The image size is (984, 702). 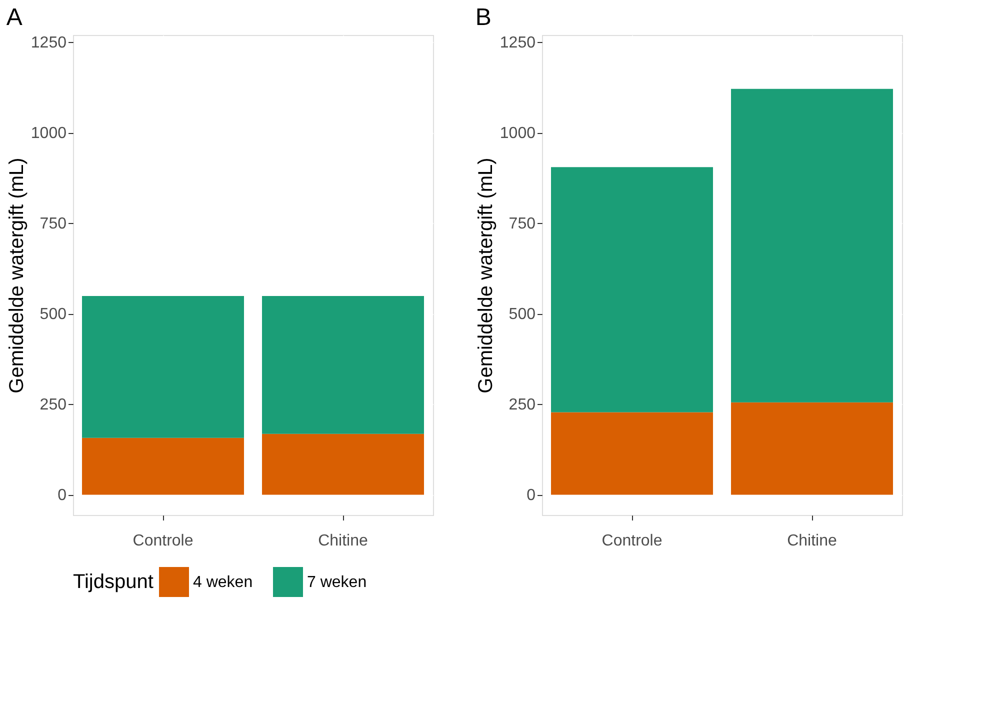 What do you see at coordinates (113, 582) in the screenshot?
I see `legend-title: Tijdspunt` at bounding box center [113, 582].